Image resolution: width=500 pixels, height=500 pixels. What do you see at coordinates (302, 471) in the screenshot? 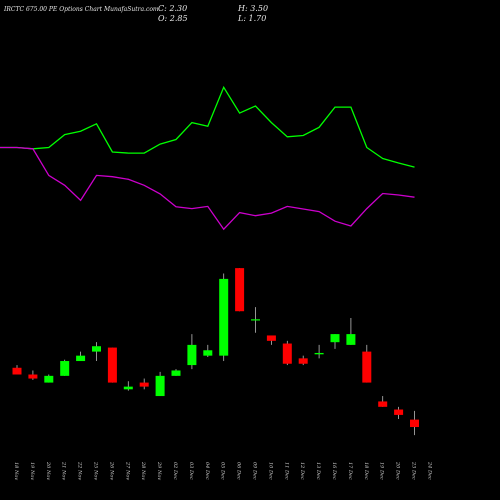
I see `x-tick-label: 12 Dec` at bounding box center [302, 471].